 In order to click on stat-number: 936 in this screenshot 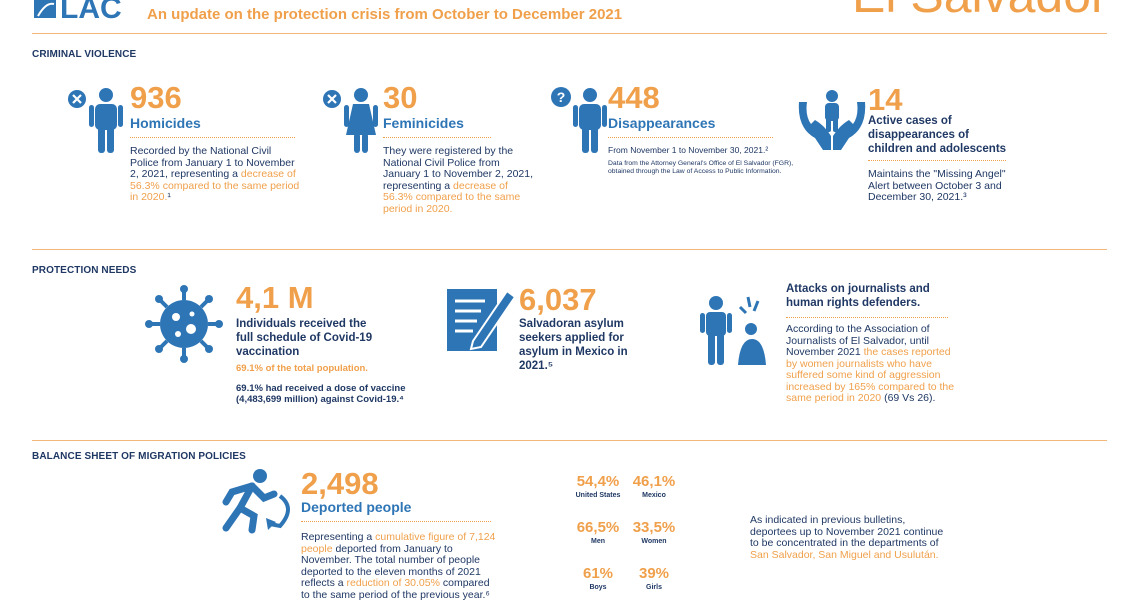, I will do `click(156, 97)`.